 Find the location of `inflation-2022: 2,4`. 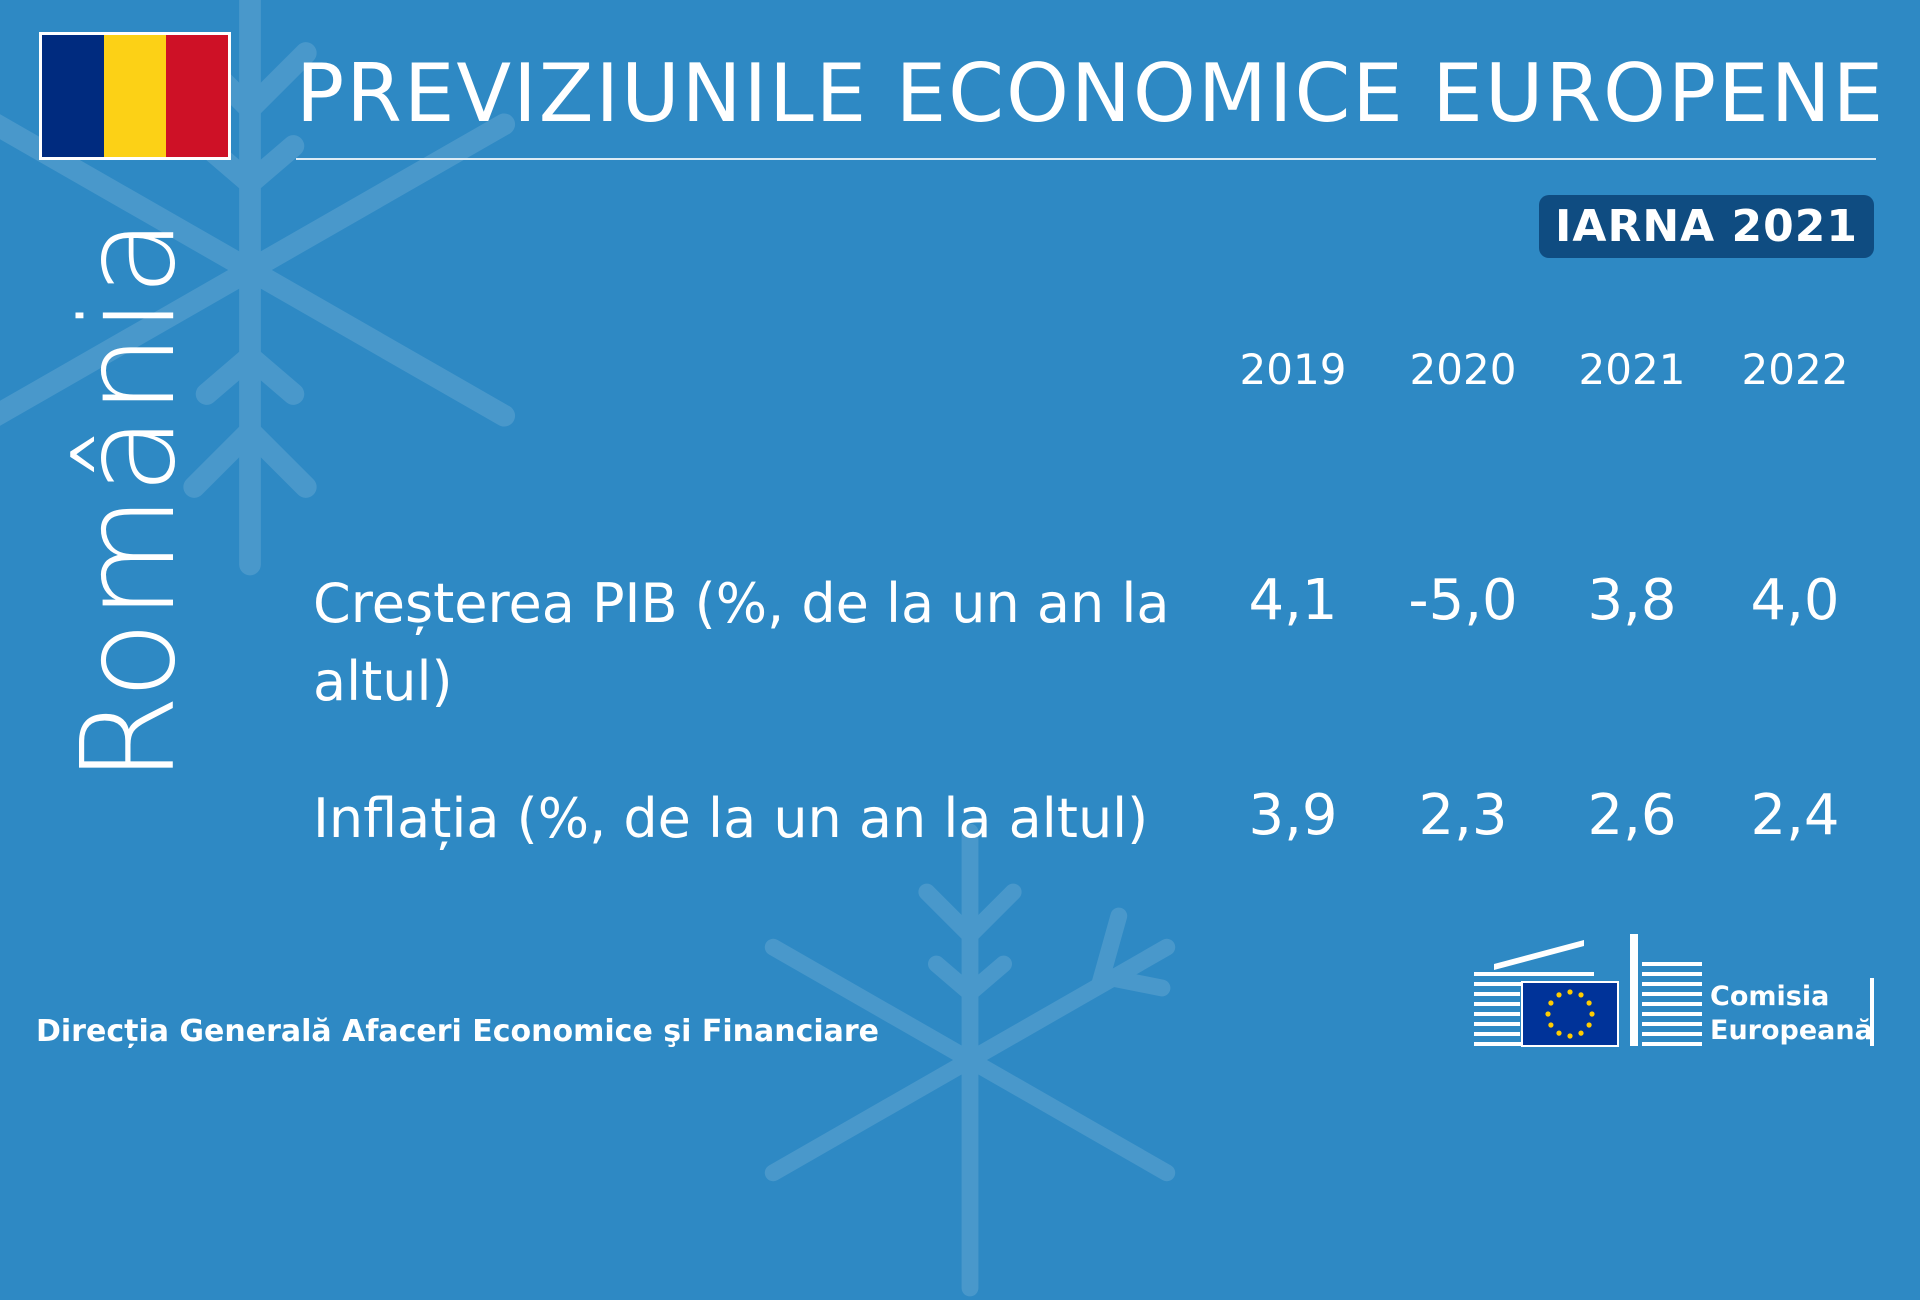

inflation-2022: 2,4 is located at coordinates (1795, 815).